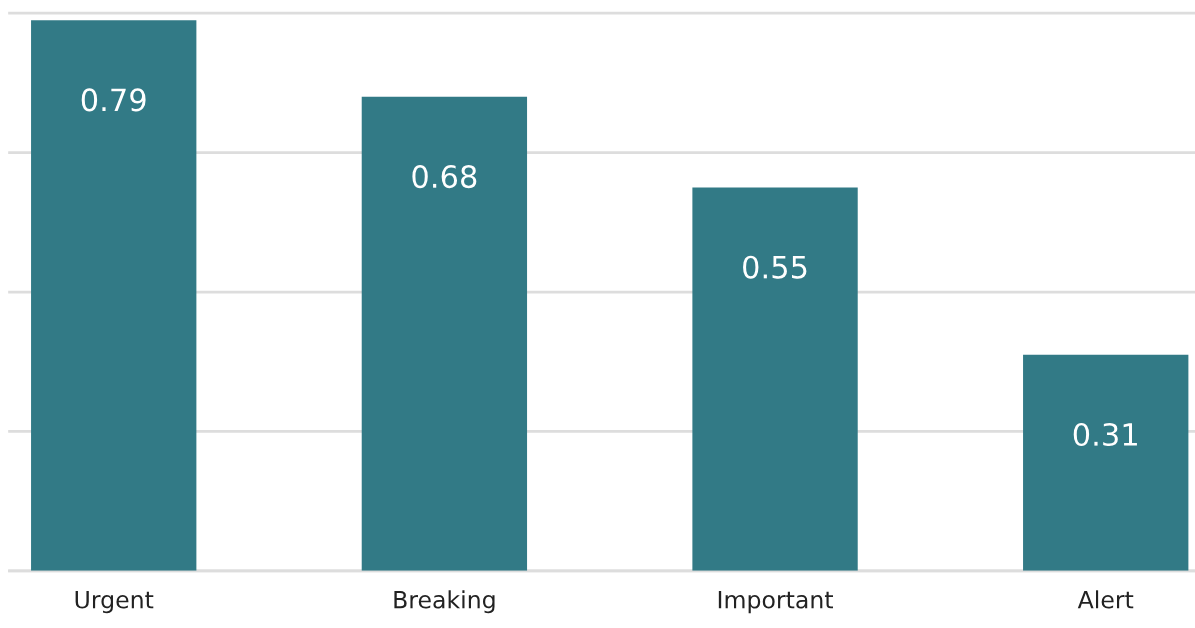 The image size is (1195, 628). I want to click on data-label: 0.31, so click(1105, 434).